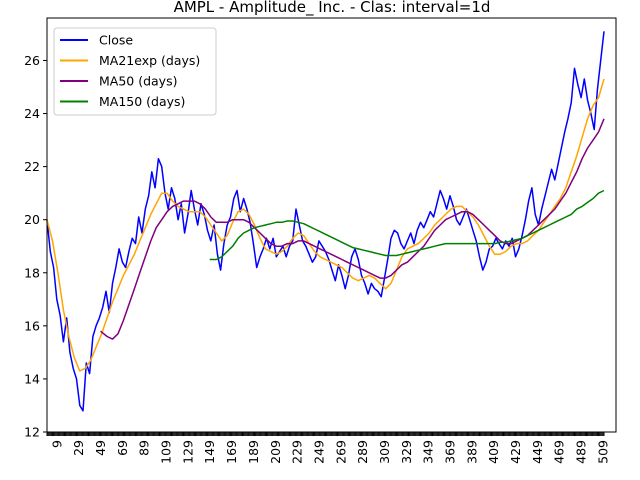 This screenshot has height=480, width=640. I want to click on series-line-ma150-days, so click(407, 225).